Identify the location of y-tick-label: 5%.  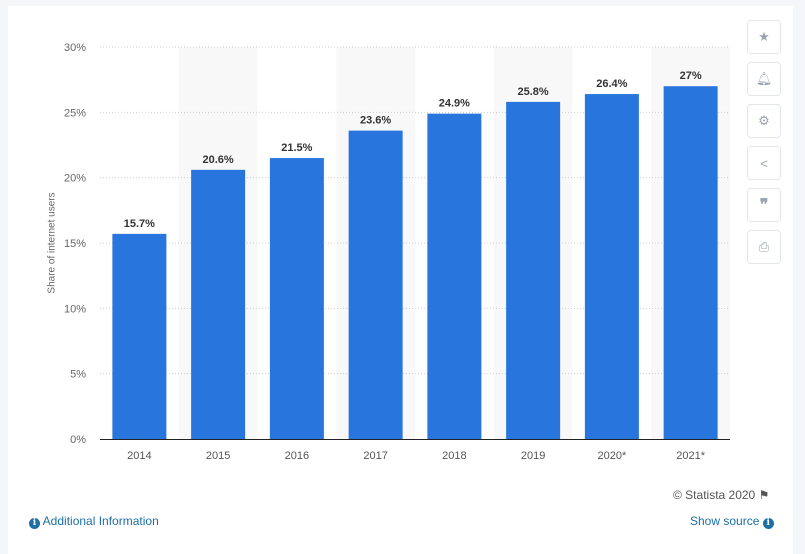
(78, 375).